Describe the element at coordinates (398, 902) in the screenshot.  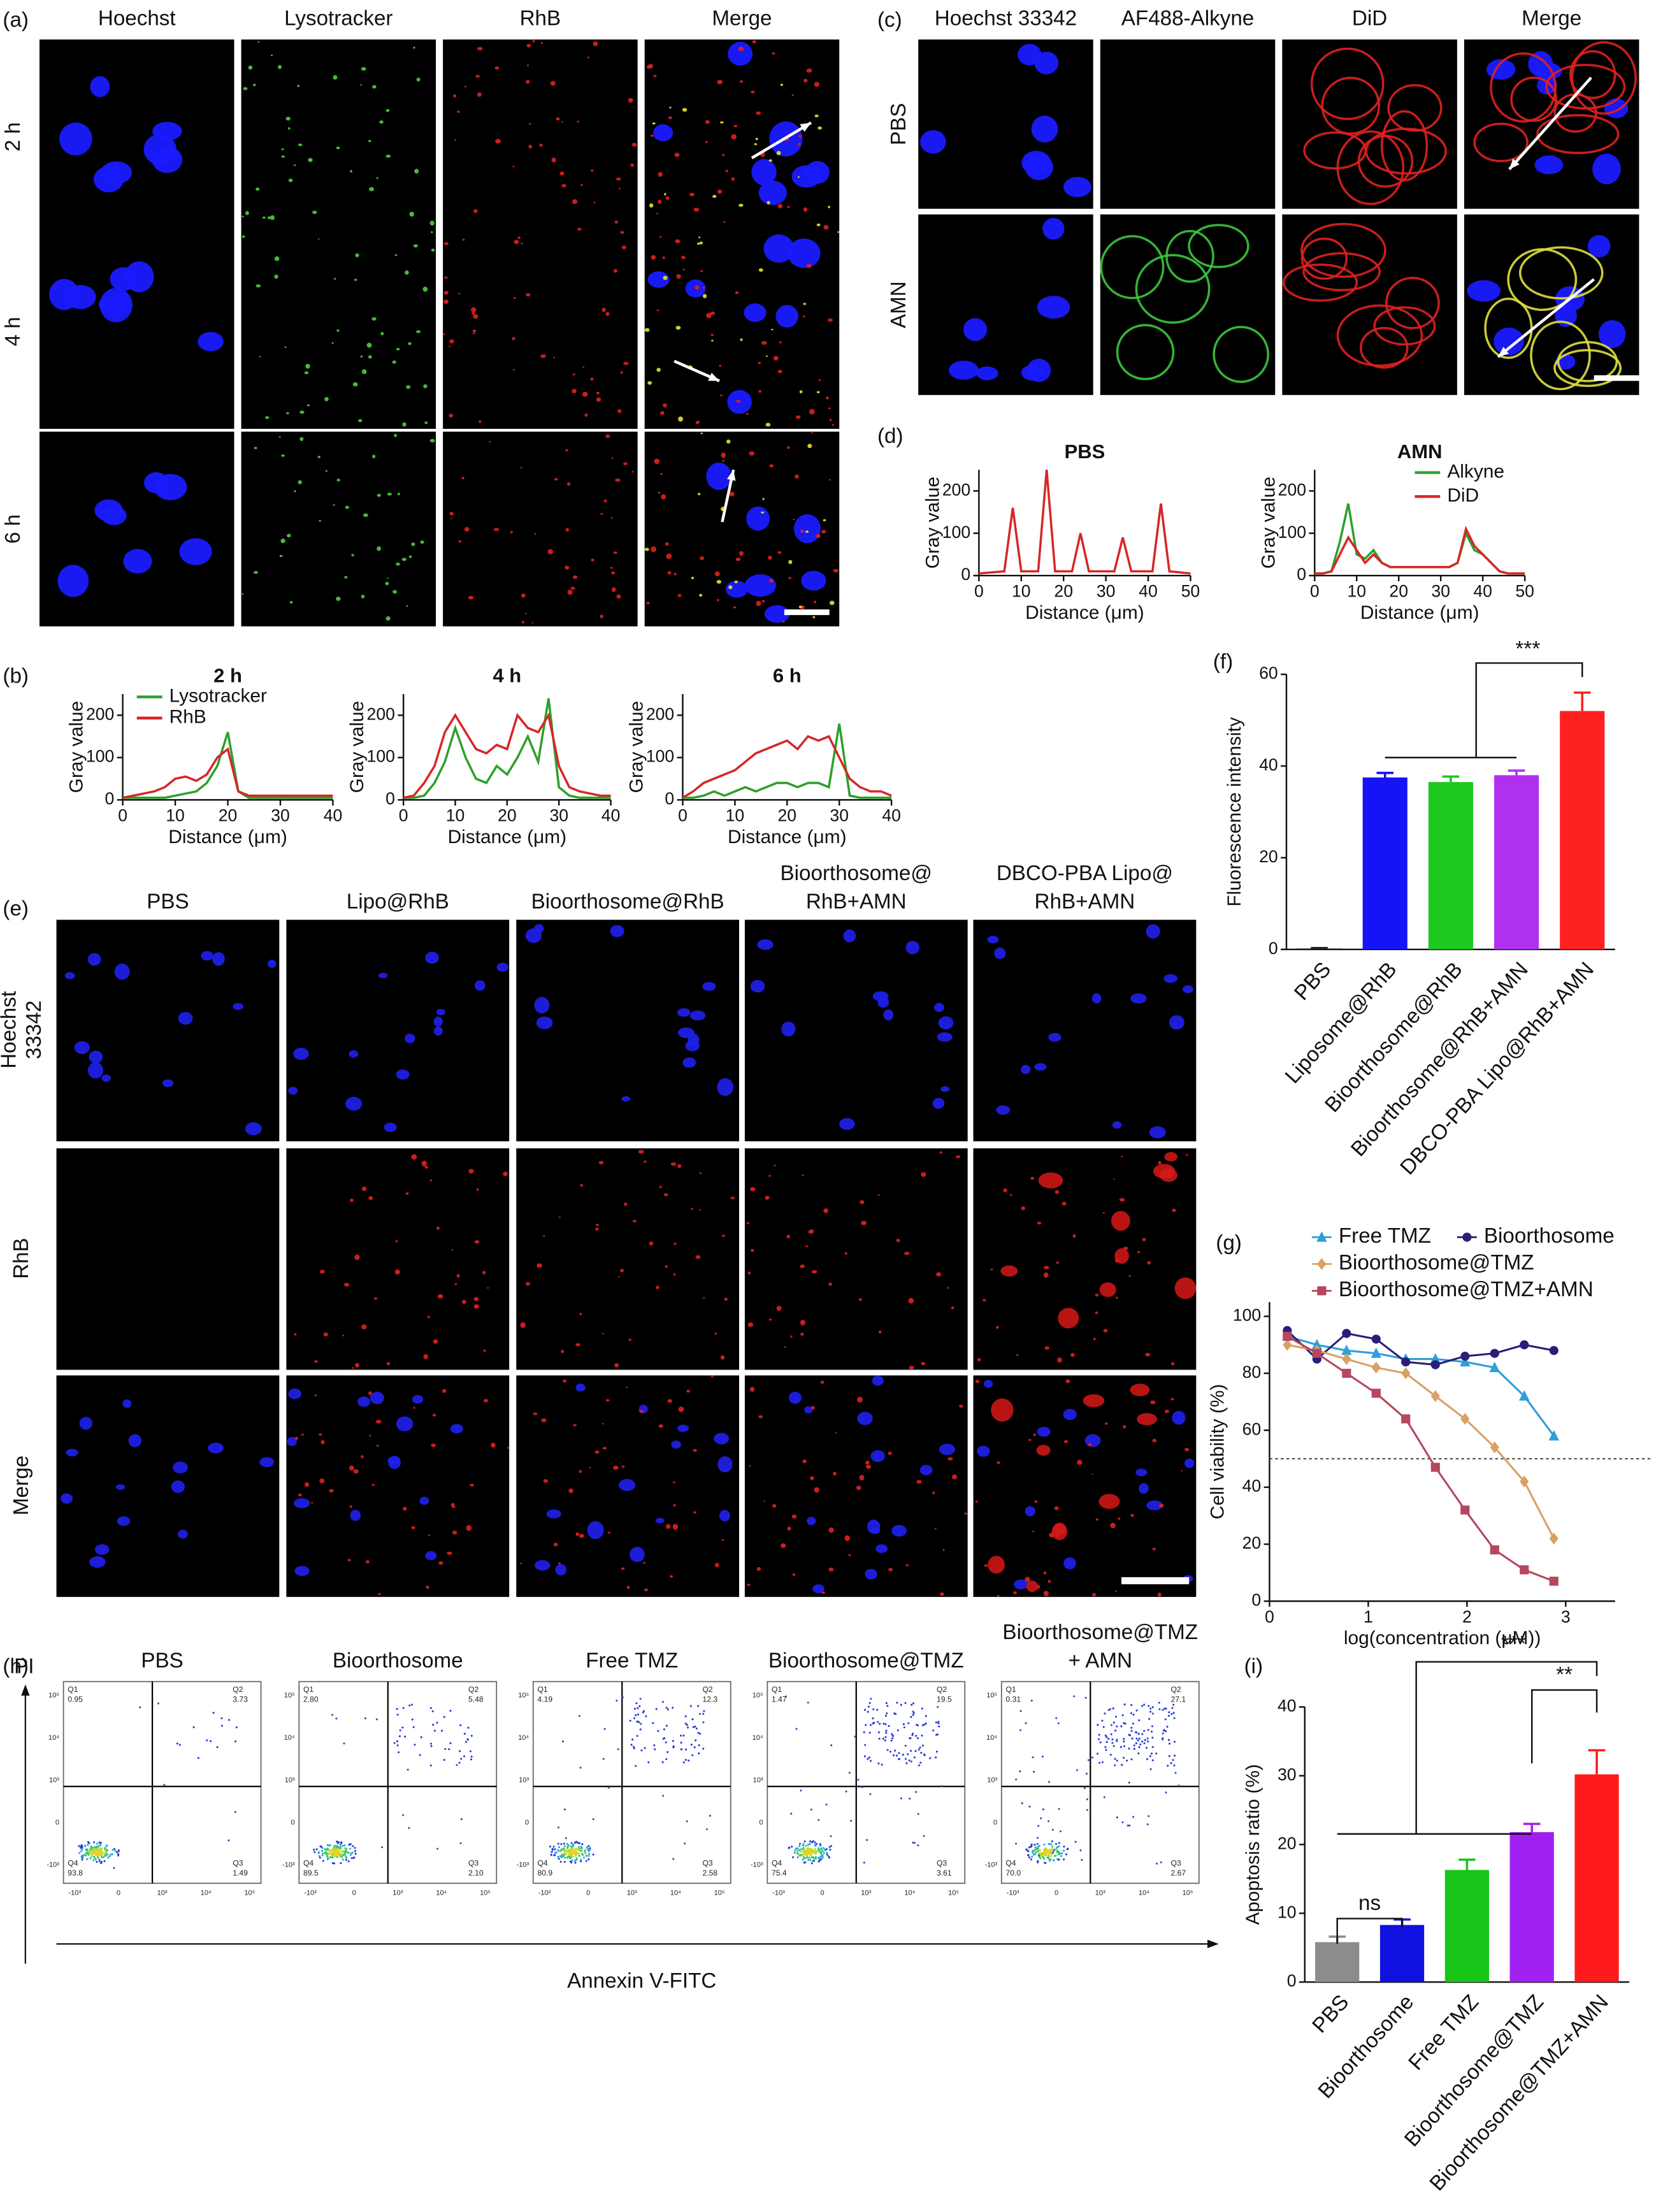
I see `column-header: Lipo@RhB` at that location.